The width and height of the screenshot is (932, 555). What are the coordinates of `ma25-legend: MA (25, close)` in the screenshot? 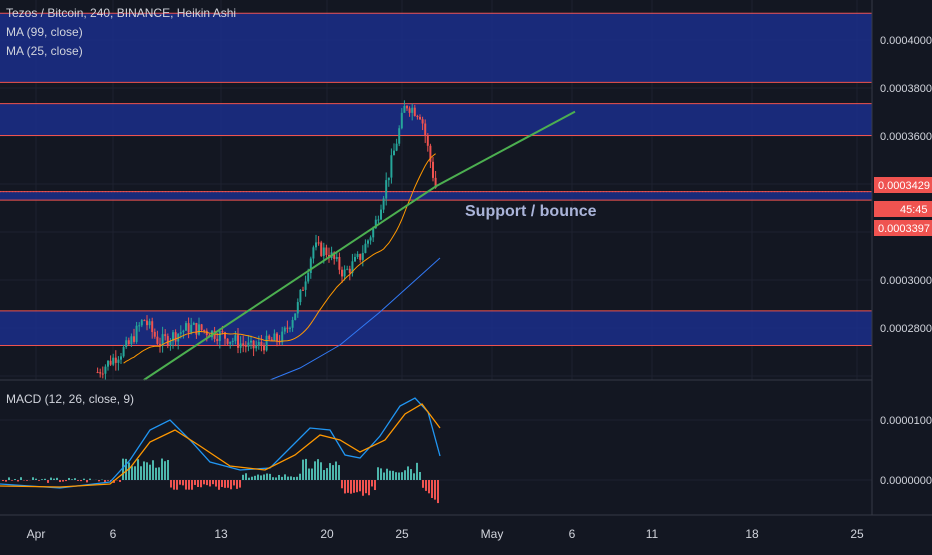 It's located at (121, 51).